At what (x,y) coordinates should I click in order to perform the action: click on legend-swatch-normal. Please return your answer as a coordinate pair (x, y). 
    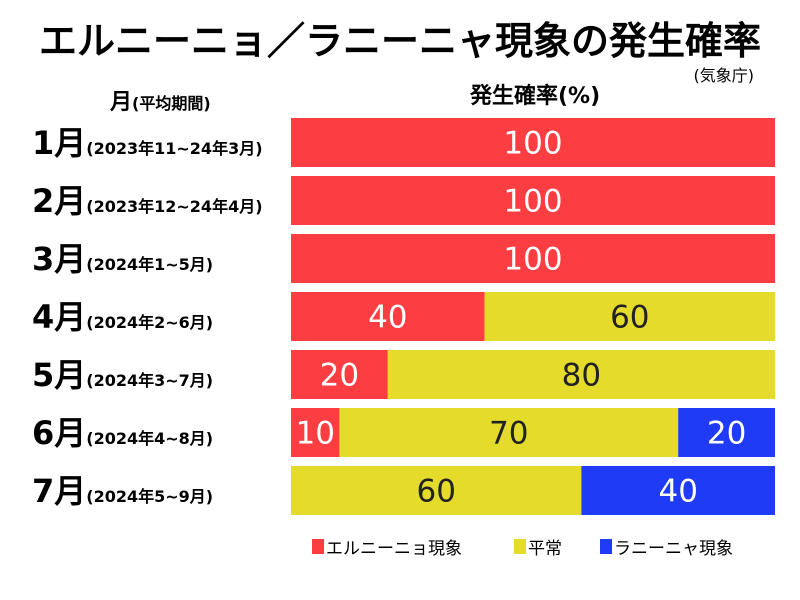
    Looking at the image, I should click on (520, 546).